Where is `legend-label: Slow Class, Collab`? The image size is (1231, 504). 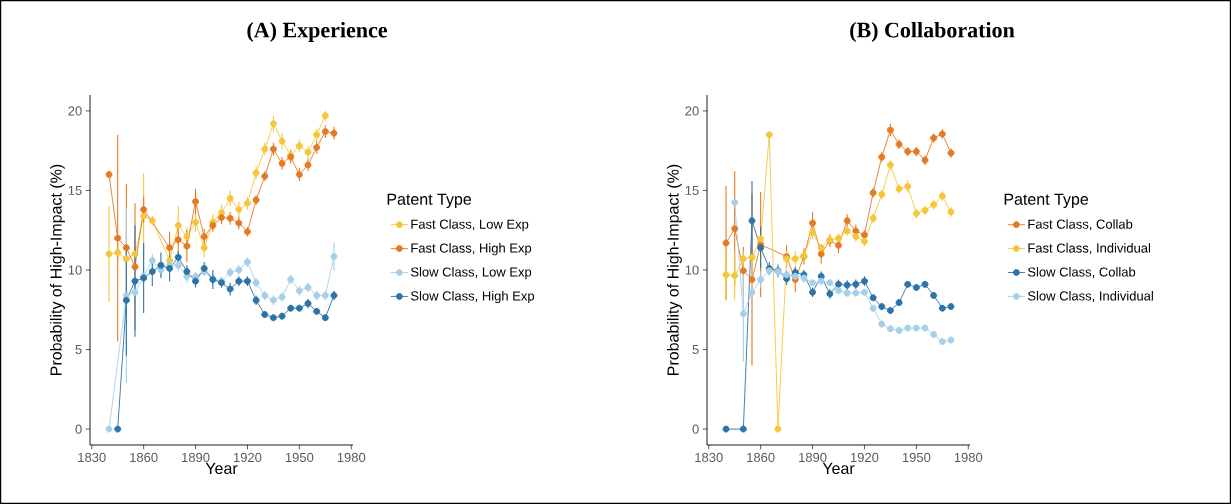 legend-label: Slow Class, Collab is located at coordinates (1081, 273).